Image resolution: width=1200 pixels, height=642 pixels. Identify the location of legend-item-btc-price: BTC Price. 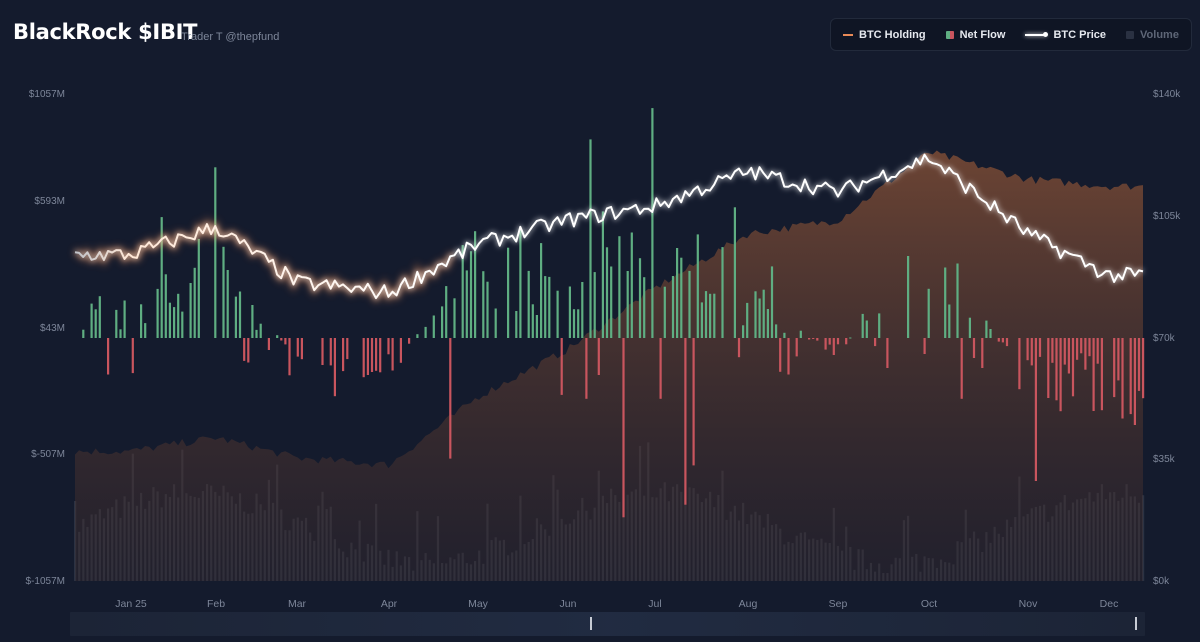
(1065, 35).